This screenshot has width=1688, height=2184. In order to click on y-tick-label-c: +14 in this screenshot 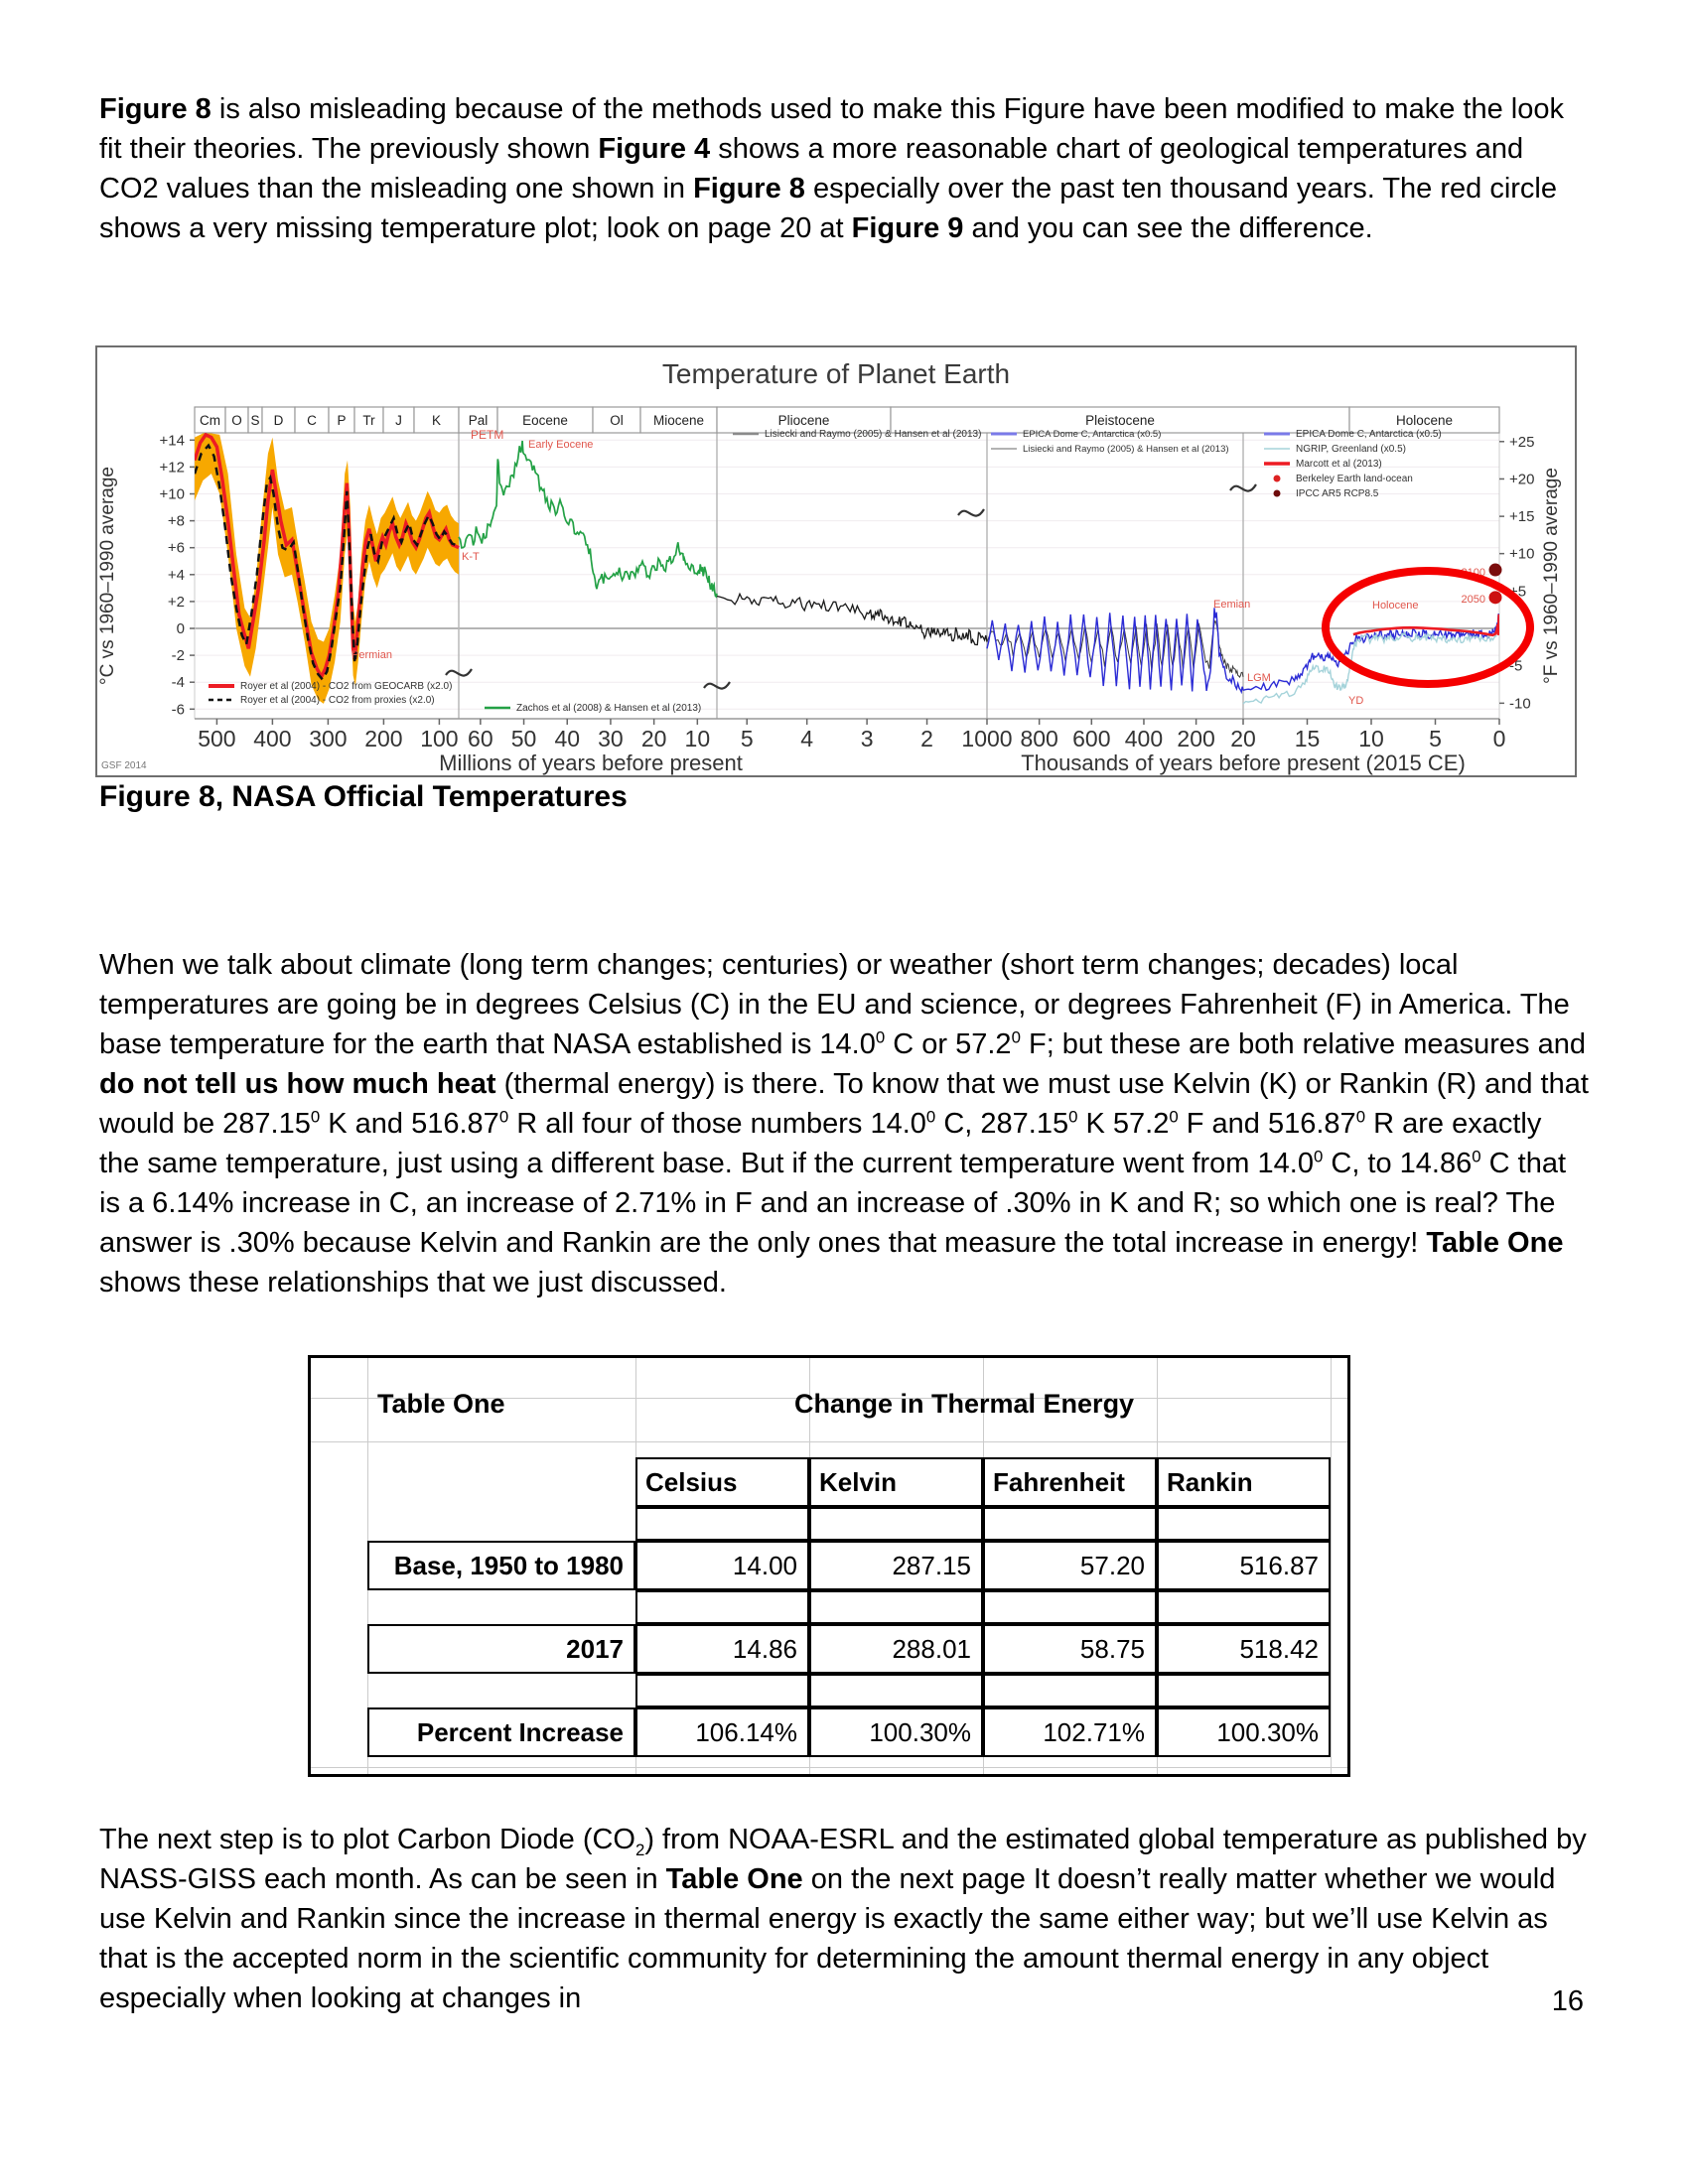, I will do `click(172, 440)`.